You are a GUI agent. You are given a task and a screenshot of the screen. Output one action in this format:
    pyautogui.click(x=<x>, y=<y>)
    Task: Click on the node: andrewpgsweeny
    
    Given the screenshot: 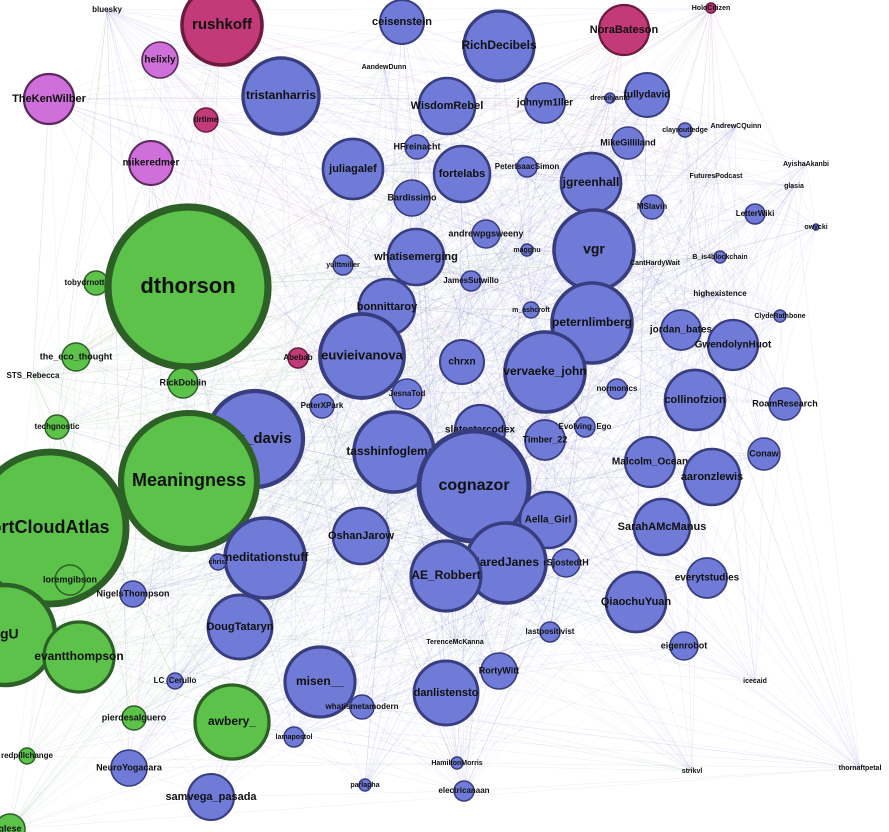 What is the action you would take?
    pyautogui.click(x=486, y=234)
    